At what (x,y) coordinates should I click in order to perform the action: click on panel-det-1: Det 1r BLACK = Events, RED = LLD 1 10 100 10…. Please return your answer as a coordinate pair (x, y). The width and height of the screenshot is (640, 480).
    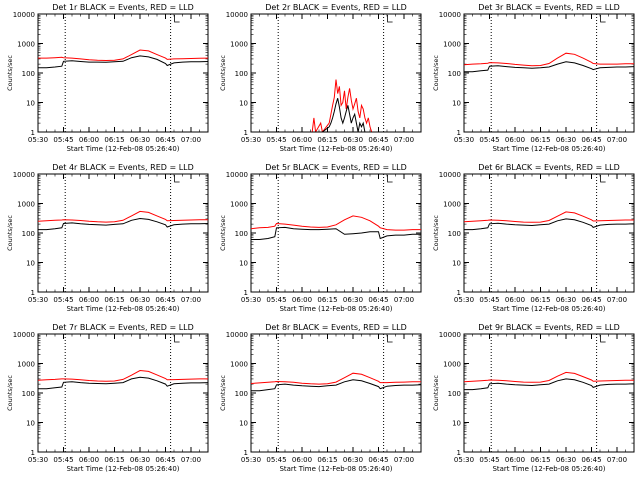
    Looking at the image, I should click on (107, 78).